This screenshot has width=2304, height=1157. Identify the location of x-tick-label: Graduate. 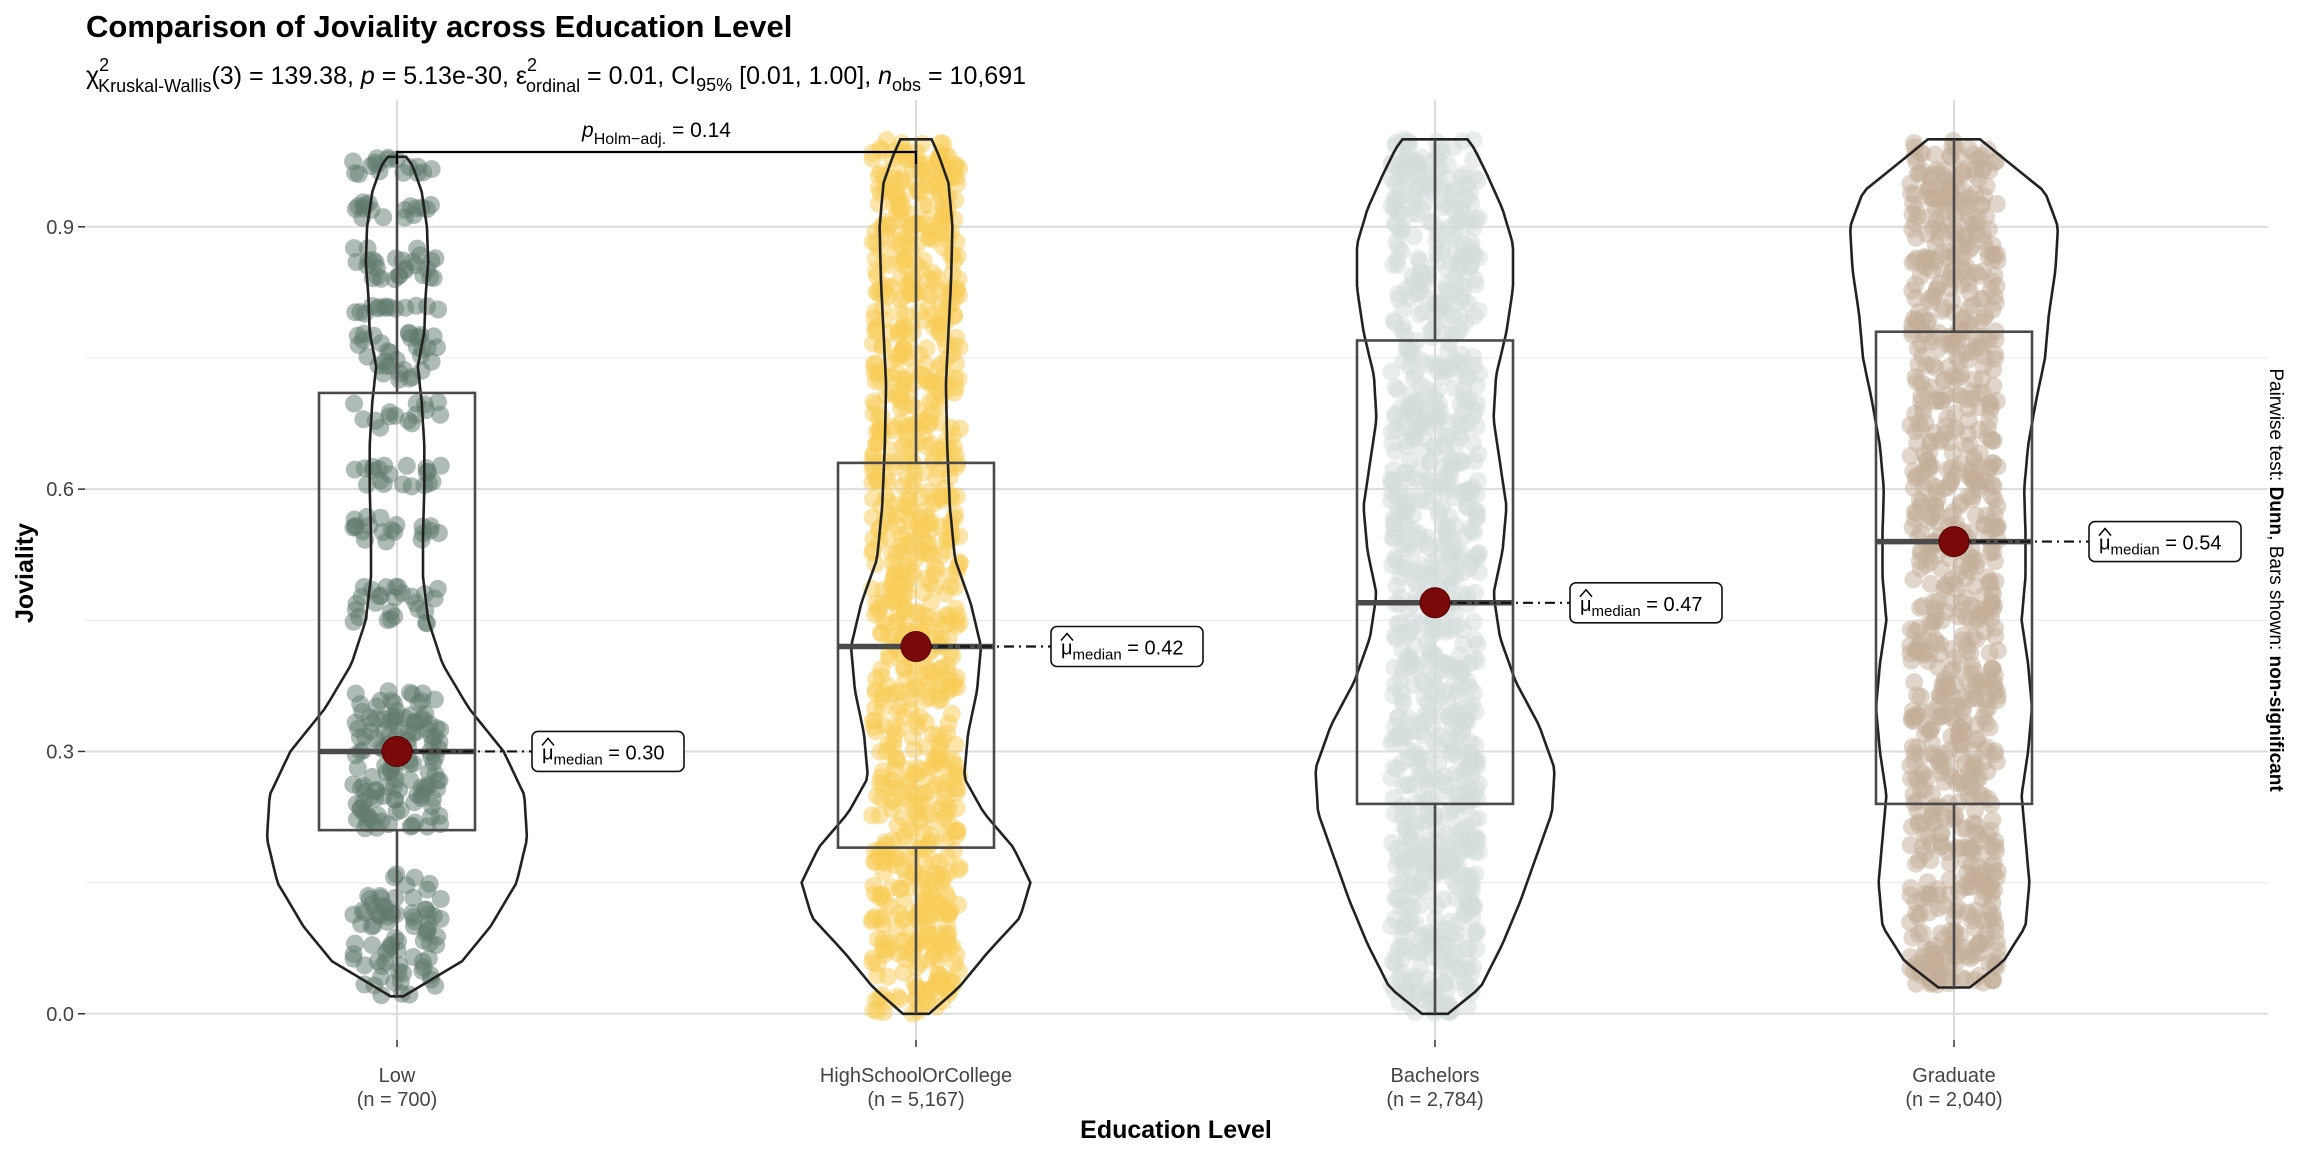
(1953, 1076).